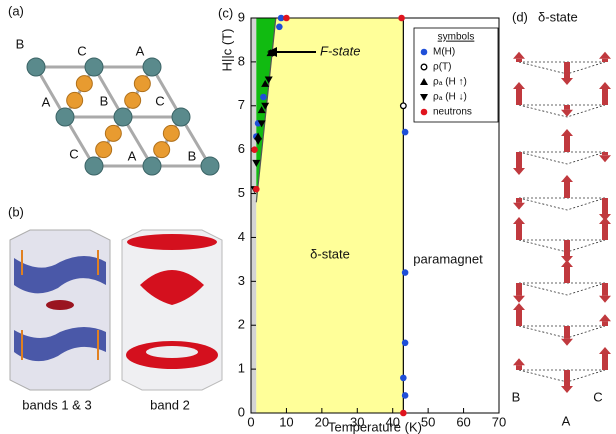 The height and width of the screenshot is (434, 616). What do you see at coordinates (241, 148) in the screenshot?
I see `y-tick-label: 6` at bounding box center [241, 148].